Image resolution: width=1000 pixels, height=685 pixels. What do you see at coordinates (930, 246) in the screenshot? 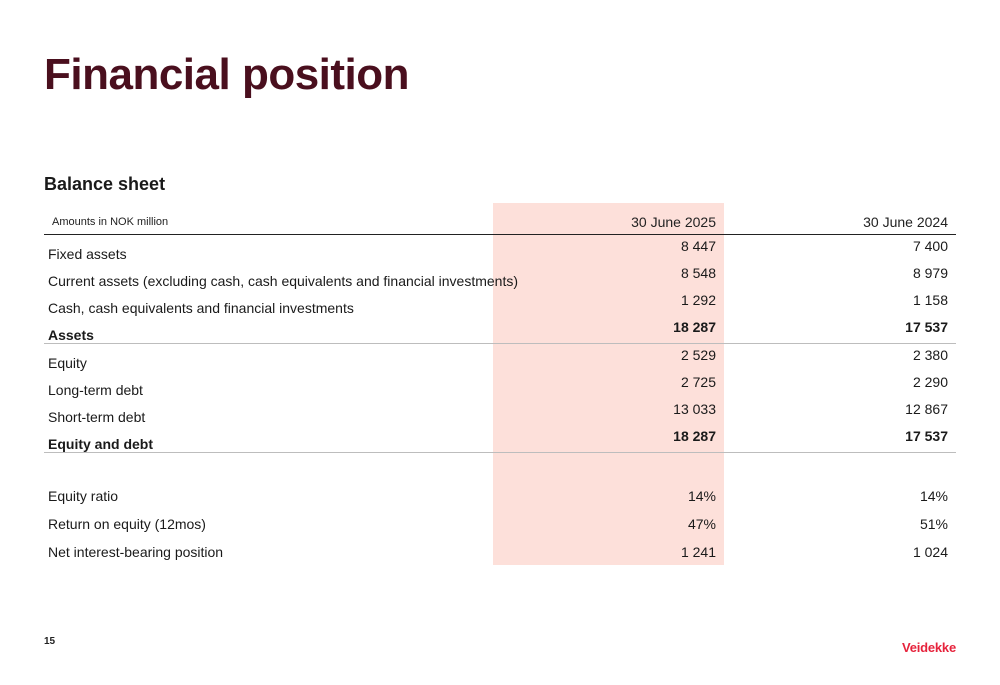
I see `row-value-2024: 7 400` at bounding box center [930, 246].